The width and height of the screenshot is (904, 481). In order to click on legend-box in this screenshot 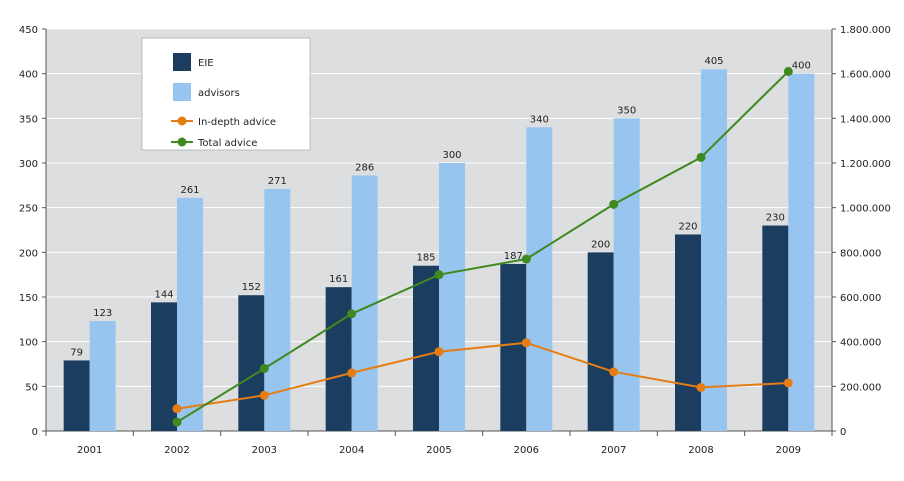, I will do `click(226, 94)`.